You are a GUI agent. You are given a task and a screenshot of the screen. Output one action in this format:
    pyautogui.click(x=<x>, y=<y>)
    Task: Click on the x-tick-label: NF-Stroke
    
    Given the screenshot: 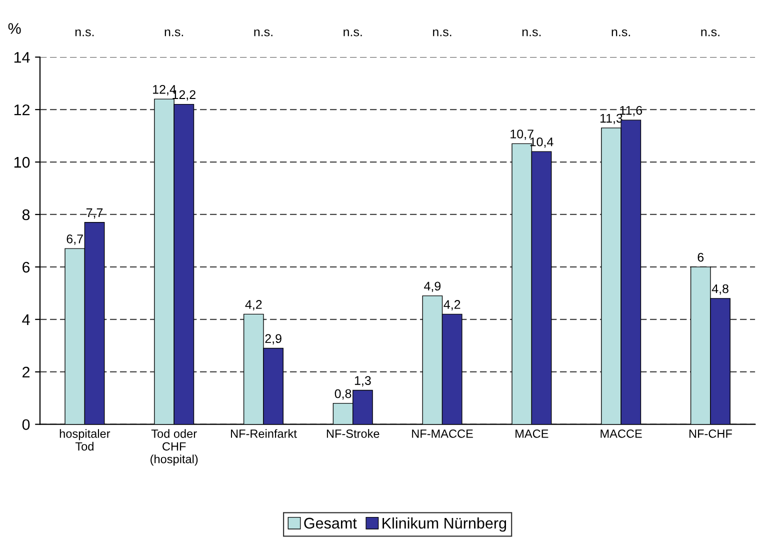 What is the action you would take?
    pyautogui.click(x=353, y=433)
    